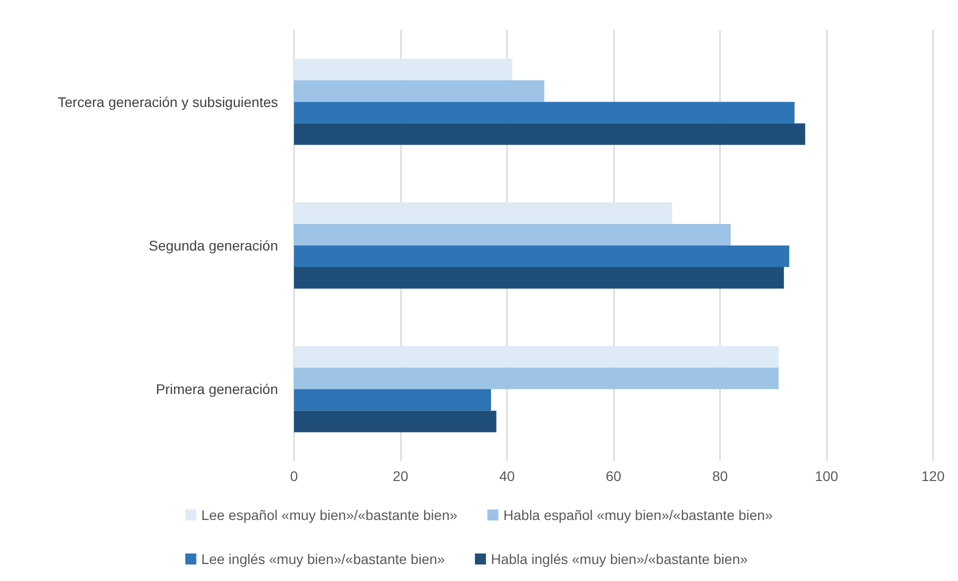 This screenshot has width=958, height=581. What do you see at coordinates (168, 102) in the screenshot?
I see `y-tick-label: Tercera generación y subsiguientes` at bounding box center [168, 102].